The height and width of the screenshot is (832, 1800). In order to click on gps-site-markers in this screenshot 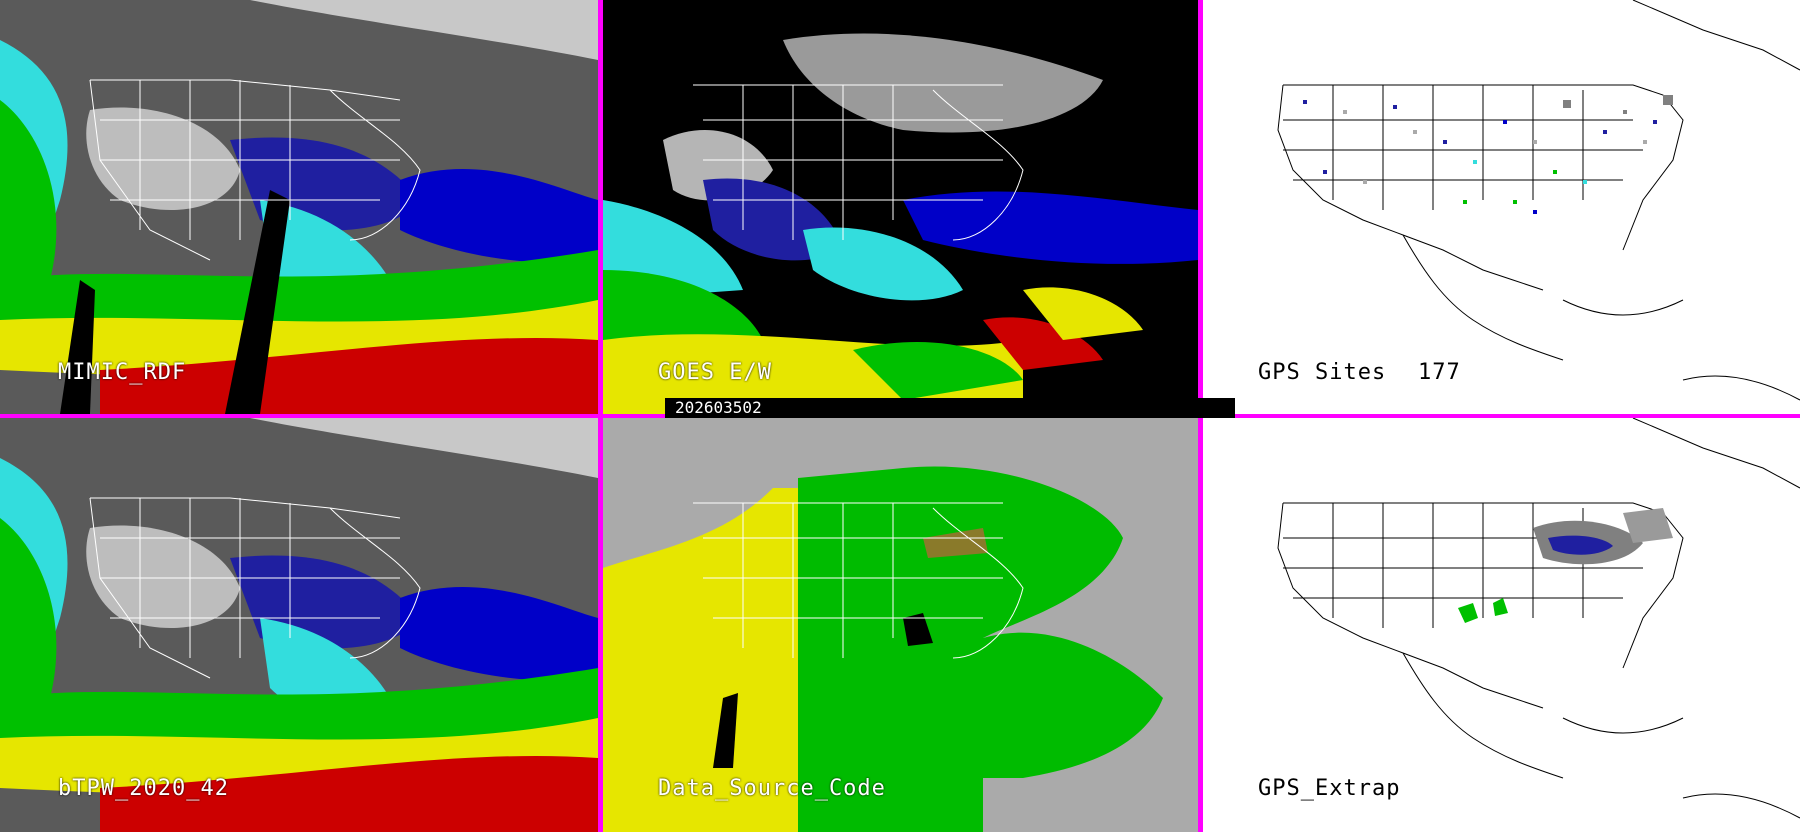, I will do `click(1488, 154)`.